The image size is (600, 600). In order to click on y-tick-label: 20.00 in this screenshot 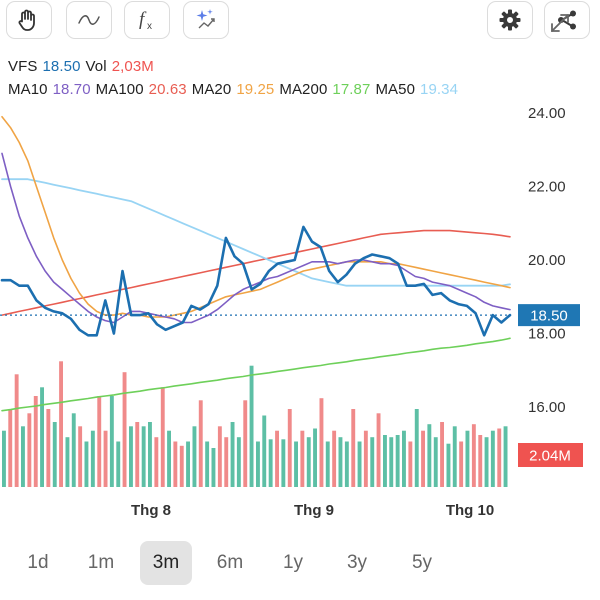, I will do `click(547, 260)`.